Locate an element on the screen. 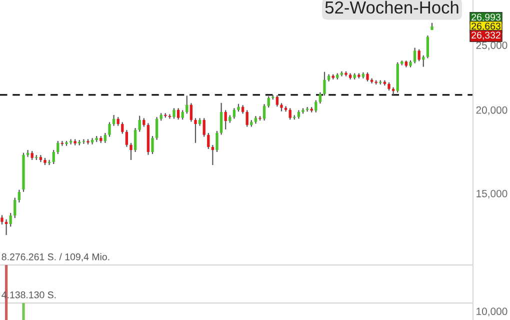 Image resolution: width=510 pixels, height=320 pixels. y-tick-label: 10,000 is located at coordinates (492, 312).